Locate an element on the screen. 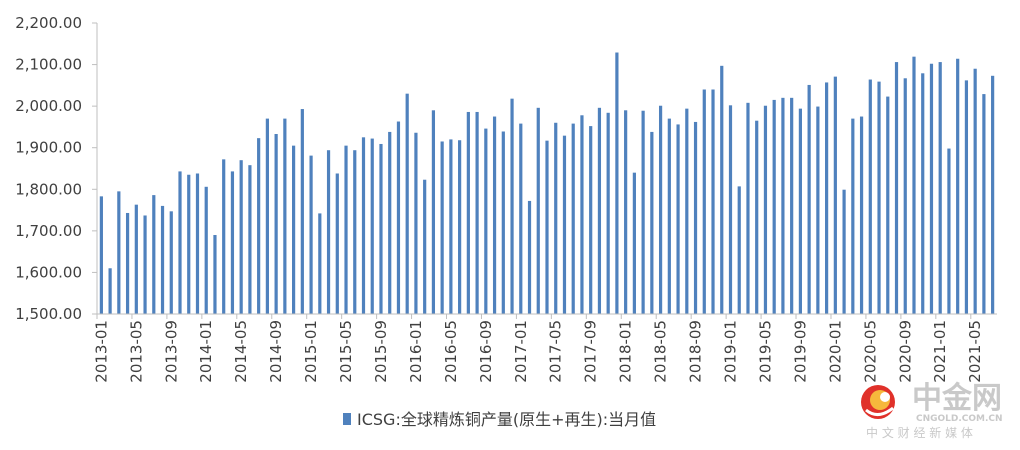 The image size is (1020, 450). x-tick-label: 2016-09 is located at coordinates (486, 351).